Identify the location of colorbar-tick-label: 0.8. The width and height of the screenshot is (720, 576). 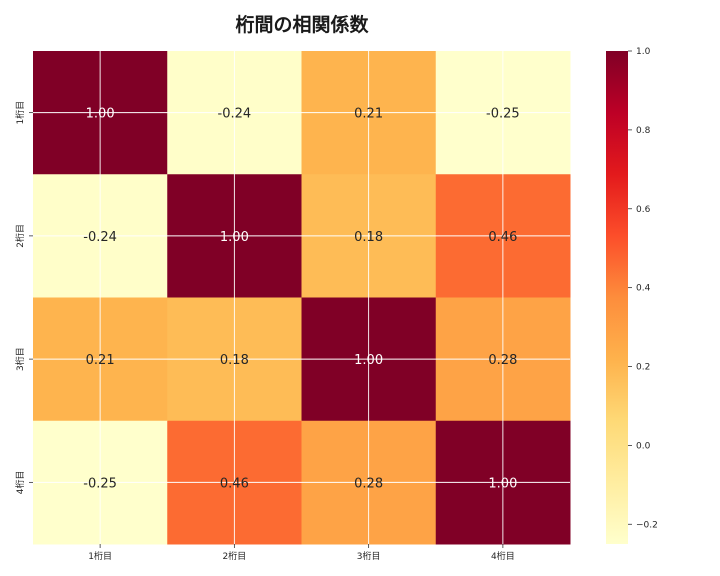
(643, 131).